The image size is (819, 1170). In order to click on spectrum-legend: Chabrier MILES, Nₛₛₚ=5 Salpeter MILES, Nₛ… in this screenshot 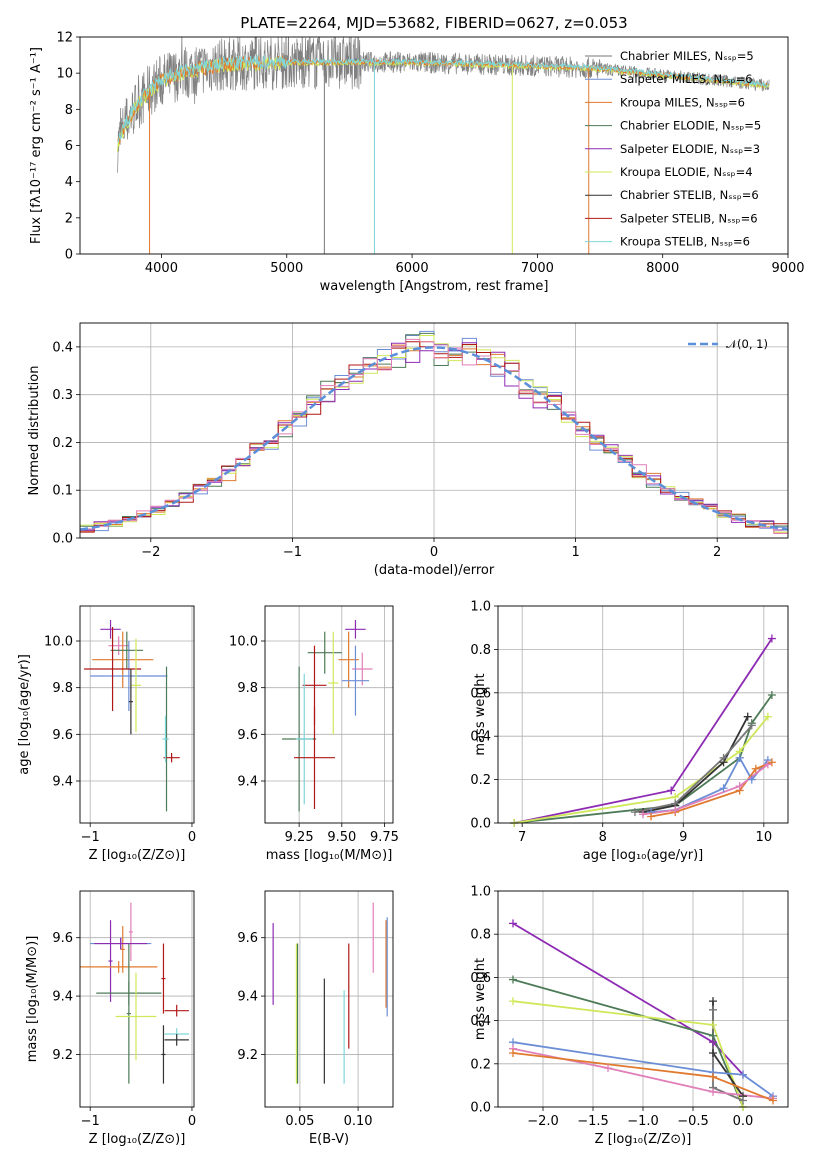, I will do `click(673, 149)`.